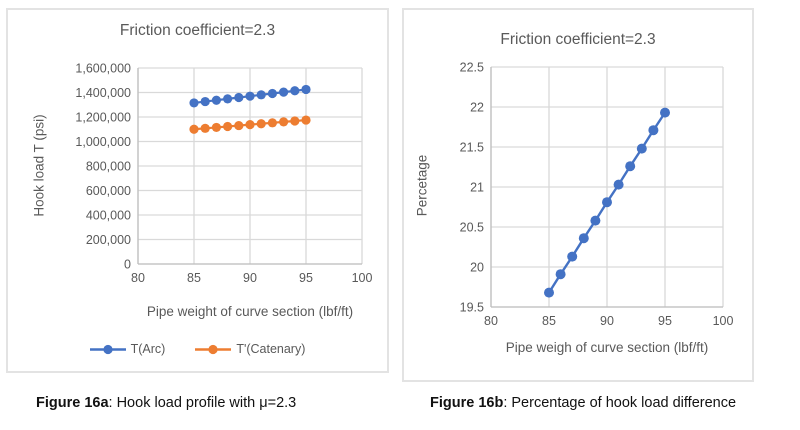  What do you see at coordinates (472, 228) in the screenshot?
I see `y-tick-label: 20.5` at bounding box center [472, 228].